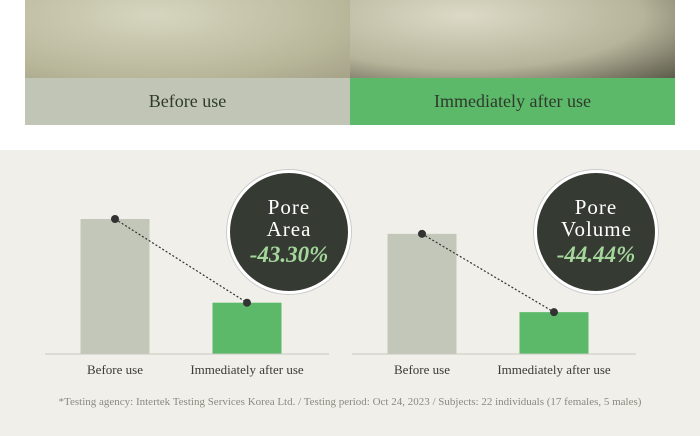  I want to click on photo-label: Before use, so click(187, 101).